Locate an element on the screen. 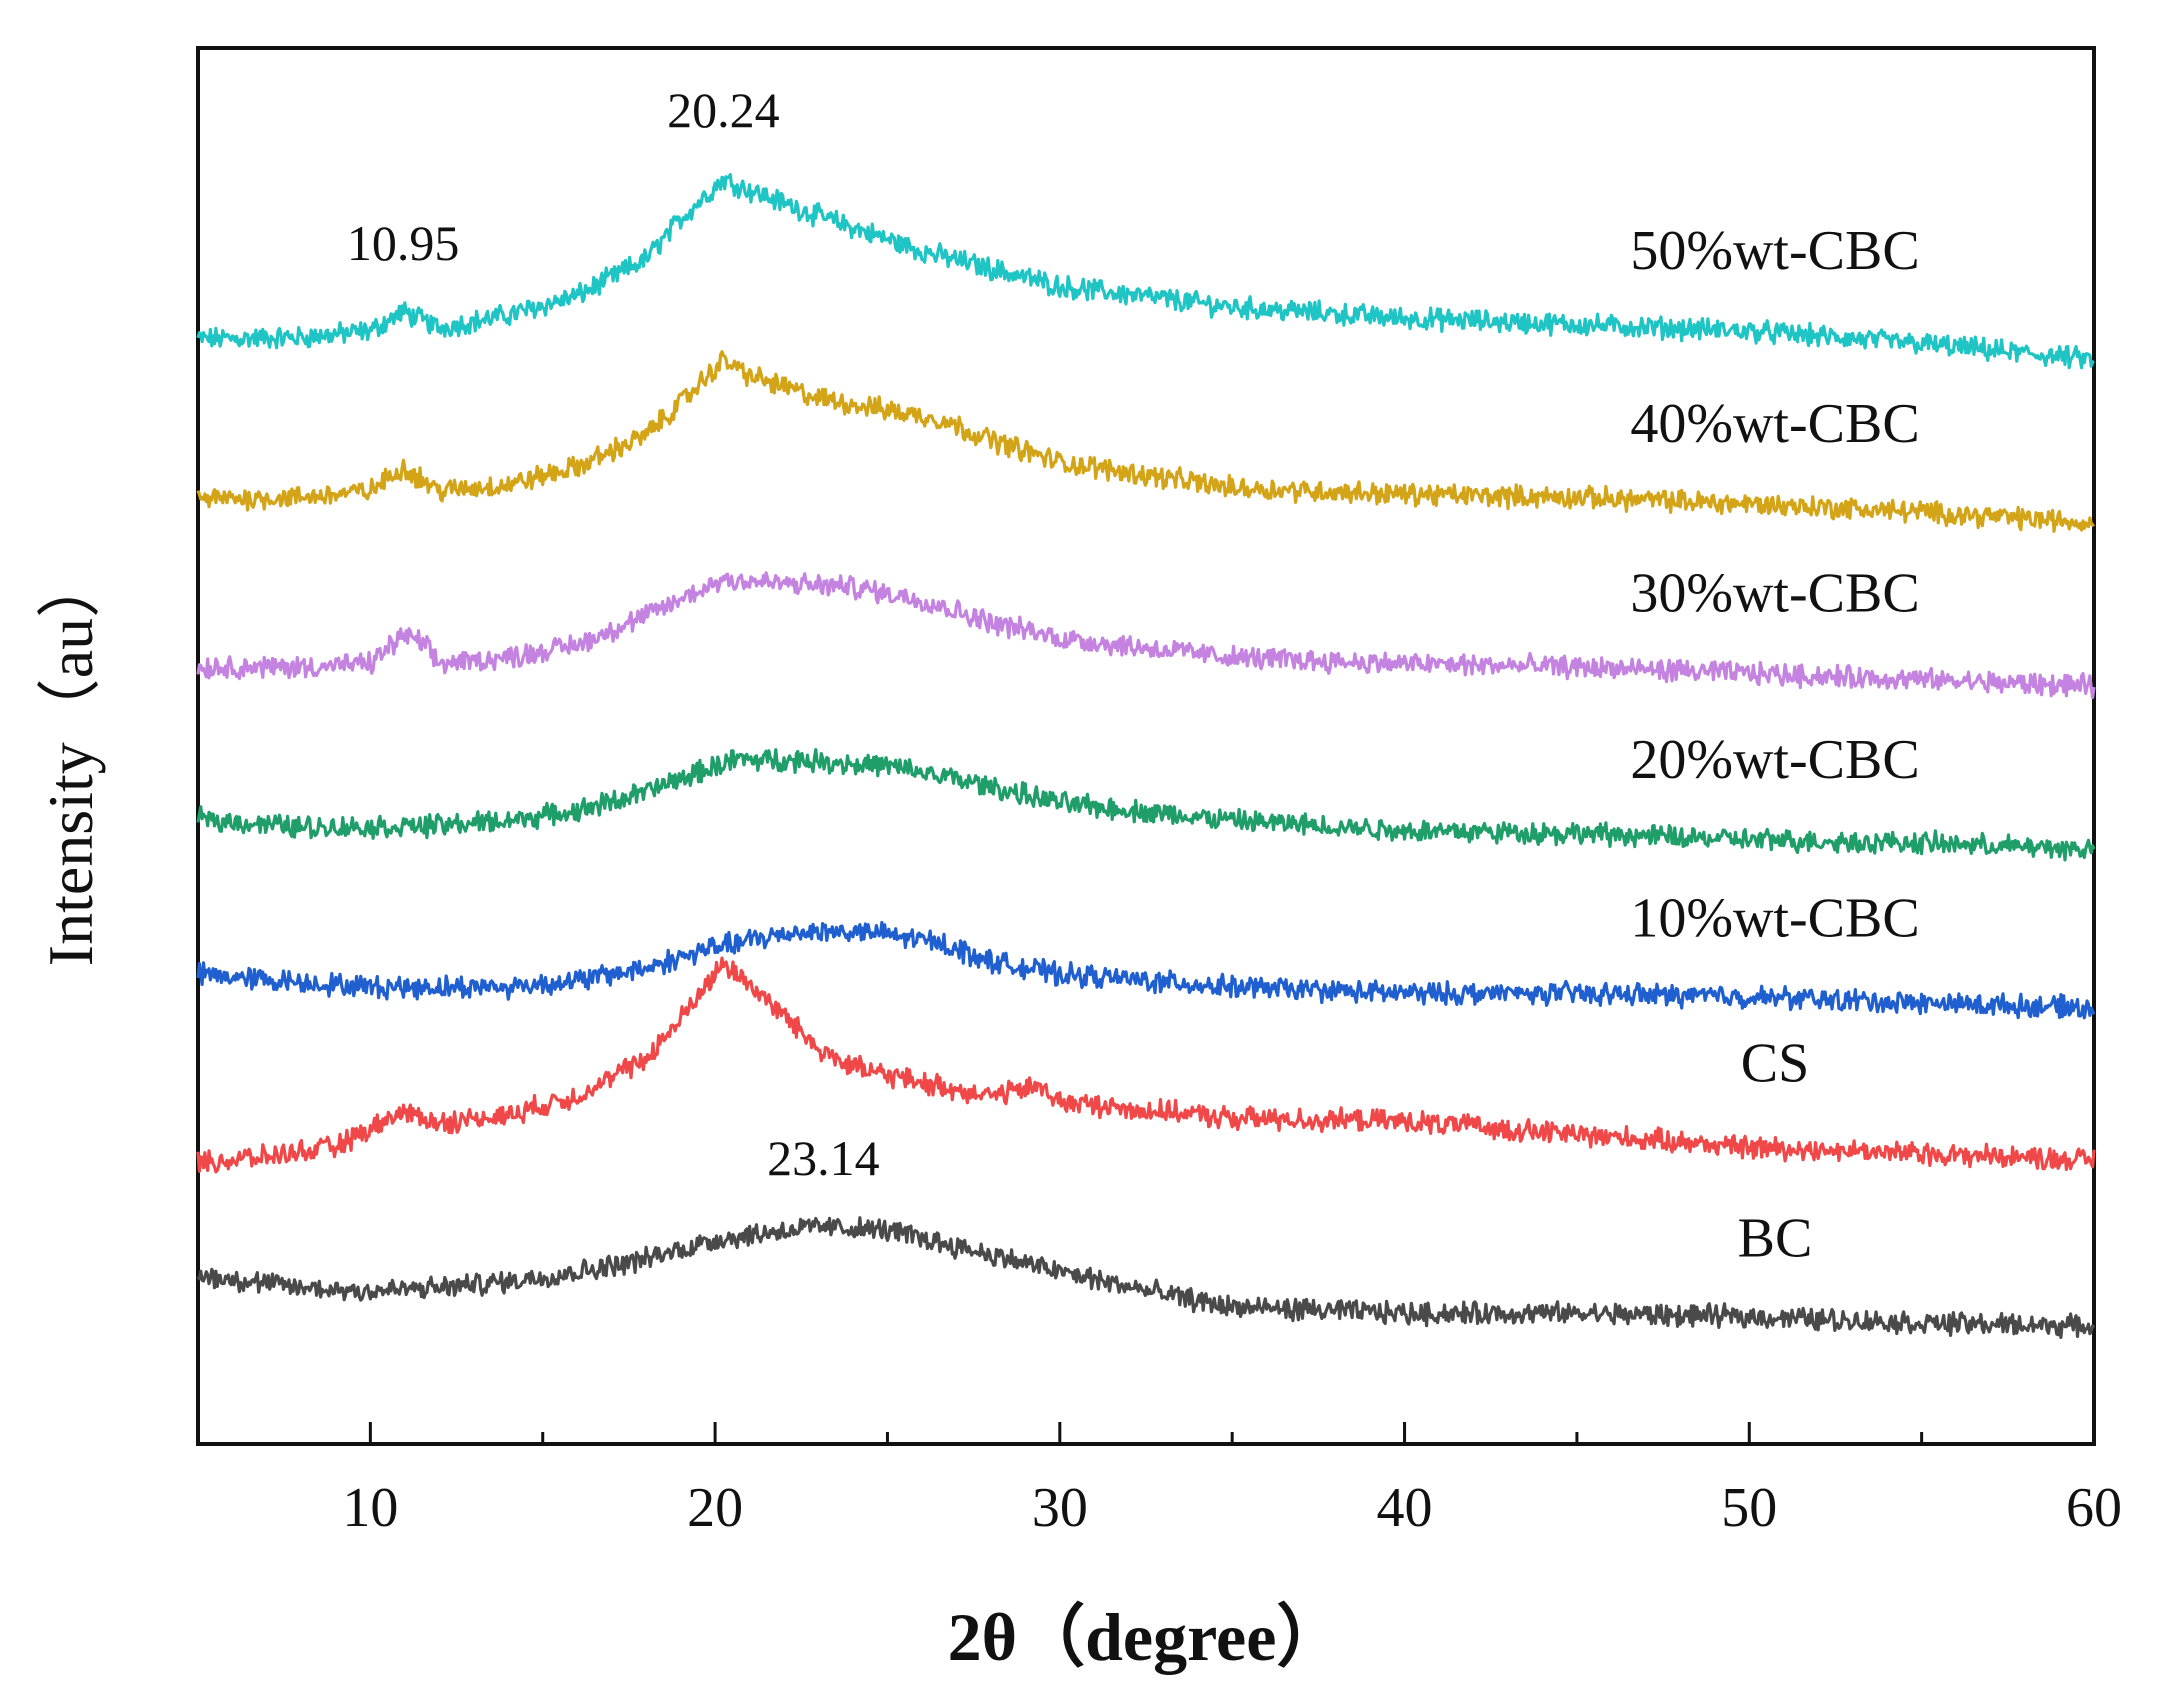 The image size is (2161, 1706). series-line-40pctwt-cbc is located at coordinates (1145, 441).